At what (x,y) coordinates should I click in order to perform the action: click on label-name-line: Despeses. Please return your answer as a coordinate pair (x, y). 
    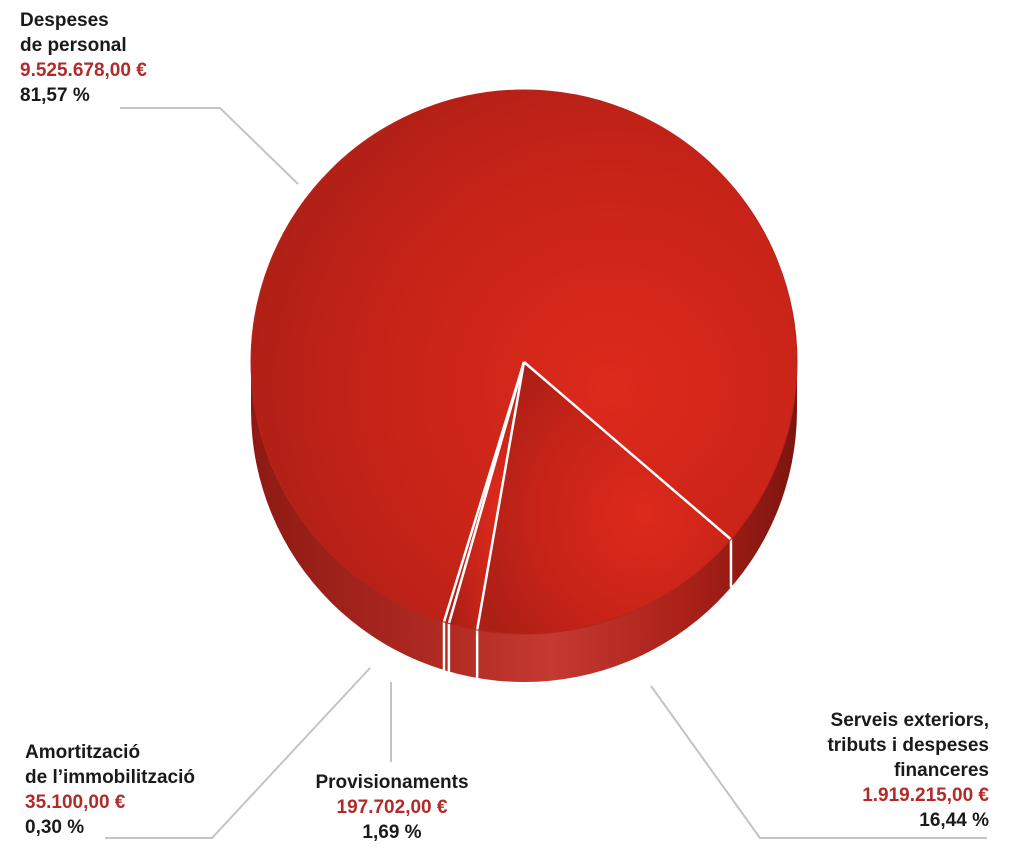
    Looking at the image, I should click on (64, 20).